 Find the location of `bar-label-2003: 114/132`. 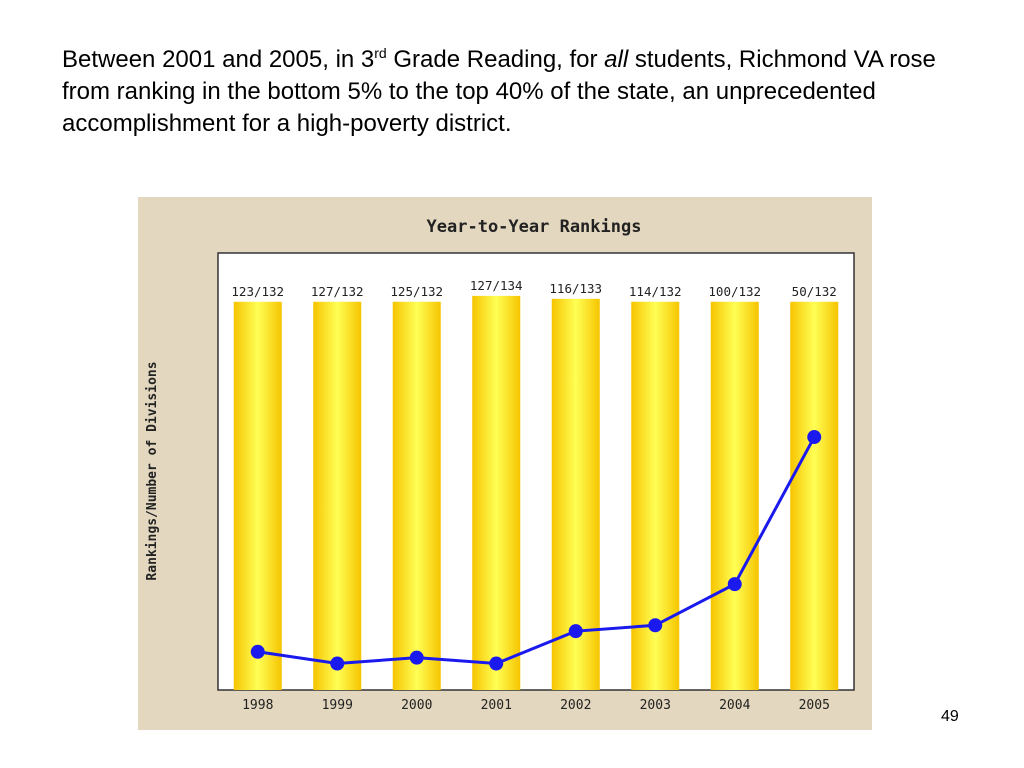

bar-label-2003: 114/132 is located at coordinates (655, 291).